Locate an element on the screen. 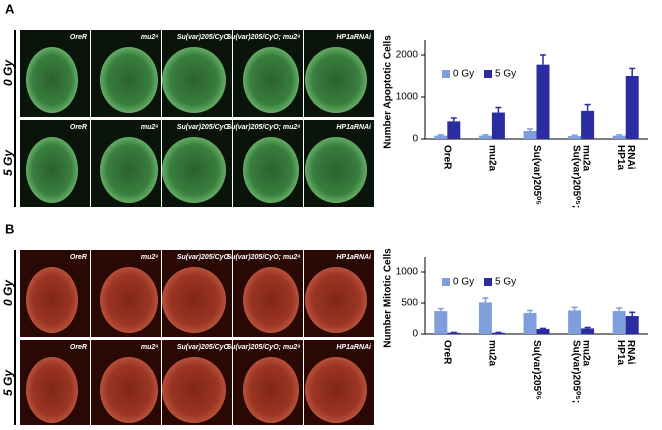 Image resolution: width=662 pixels, height=430 pixels. y-axis-label: Number Apoptotic Cells is located at coordinates (388, 92).